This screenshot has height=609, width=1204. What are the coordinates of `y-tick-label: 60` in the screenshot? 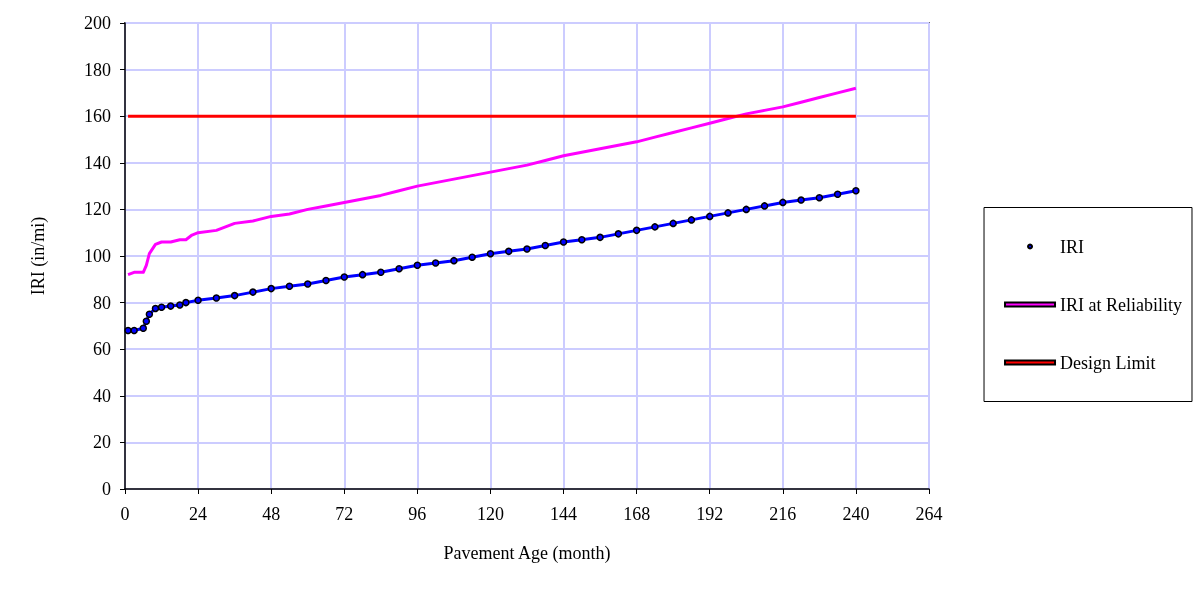 It's located at (102, 349).